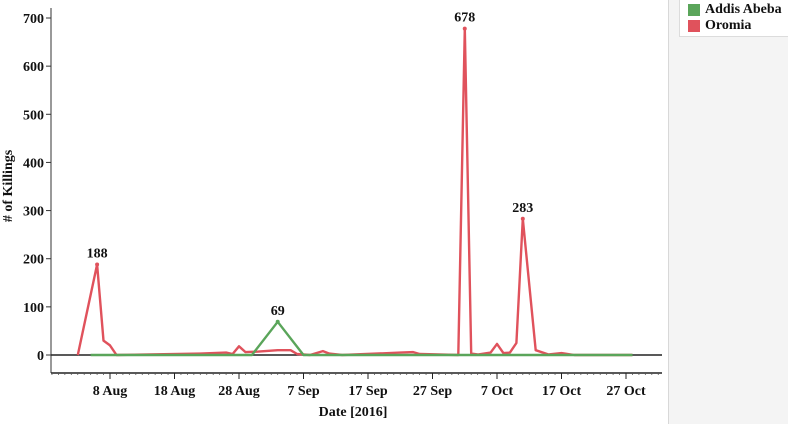 The width and height of the screenshot is (788, 424). I want to click on legend: Addis Abeba Oromia, so click(733, 18).